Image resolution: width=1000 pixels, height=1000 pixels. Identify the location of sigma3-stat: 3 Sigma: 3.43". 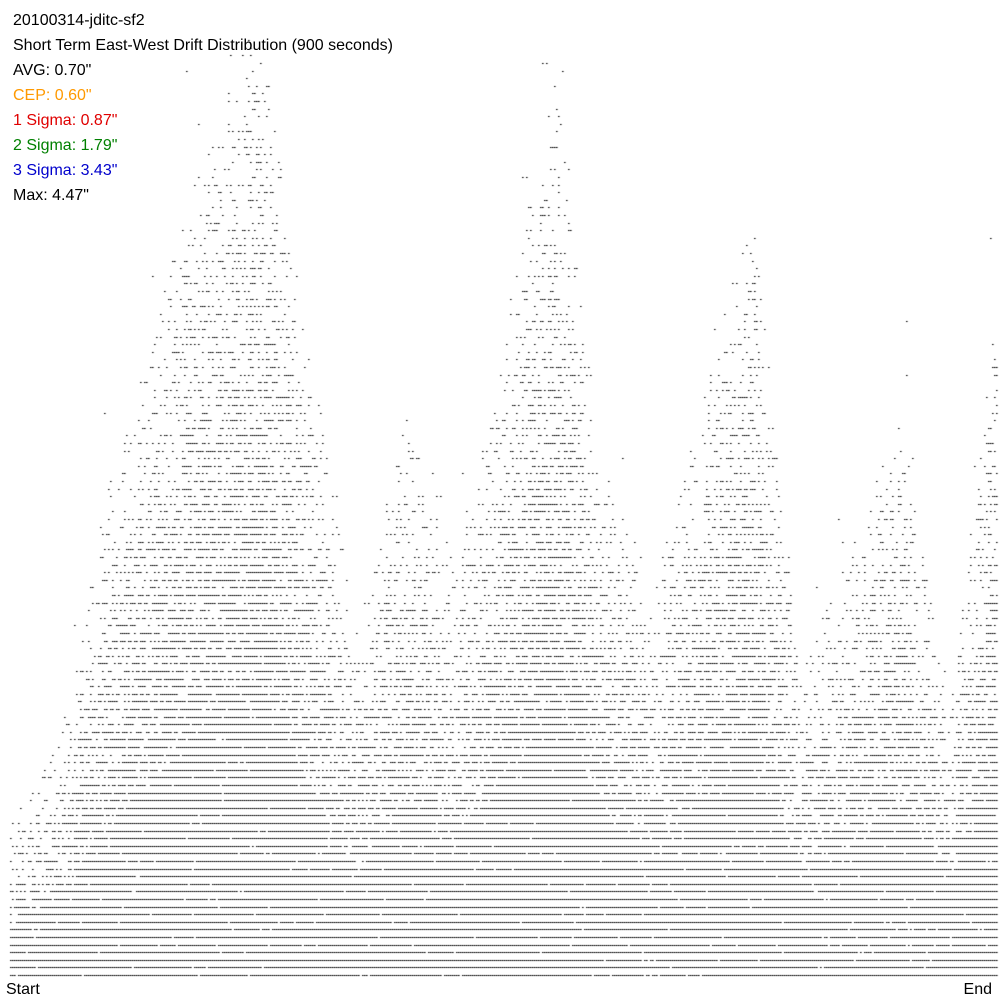
(65, 170).